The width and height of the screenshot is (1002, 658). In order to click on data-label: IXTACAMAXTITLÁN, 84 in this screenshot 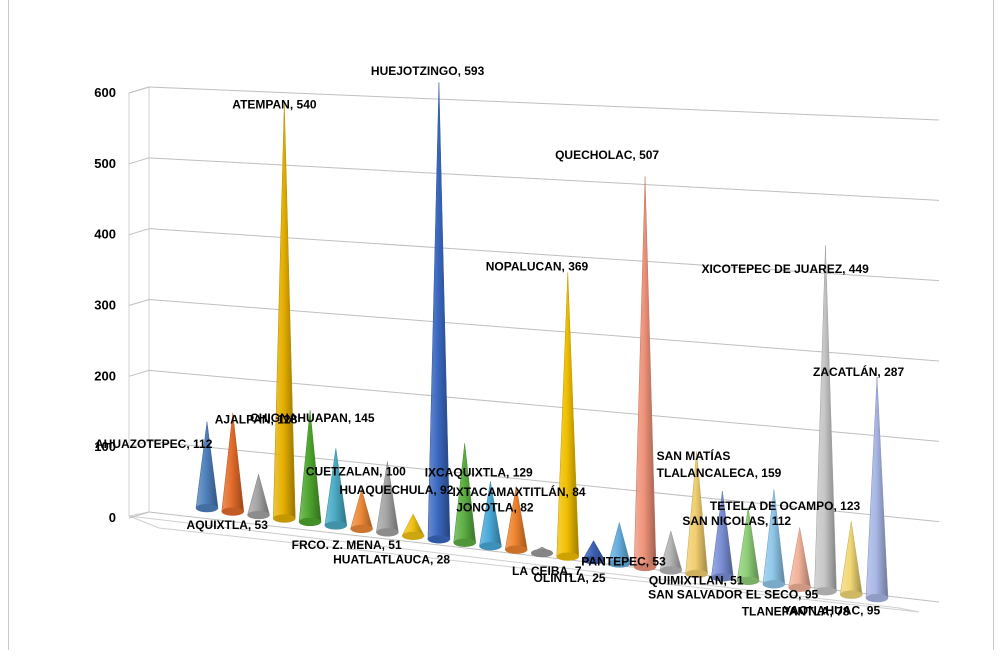, I will do `click(518, 491)`.